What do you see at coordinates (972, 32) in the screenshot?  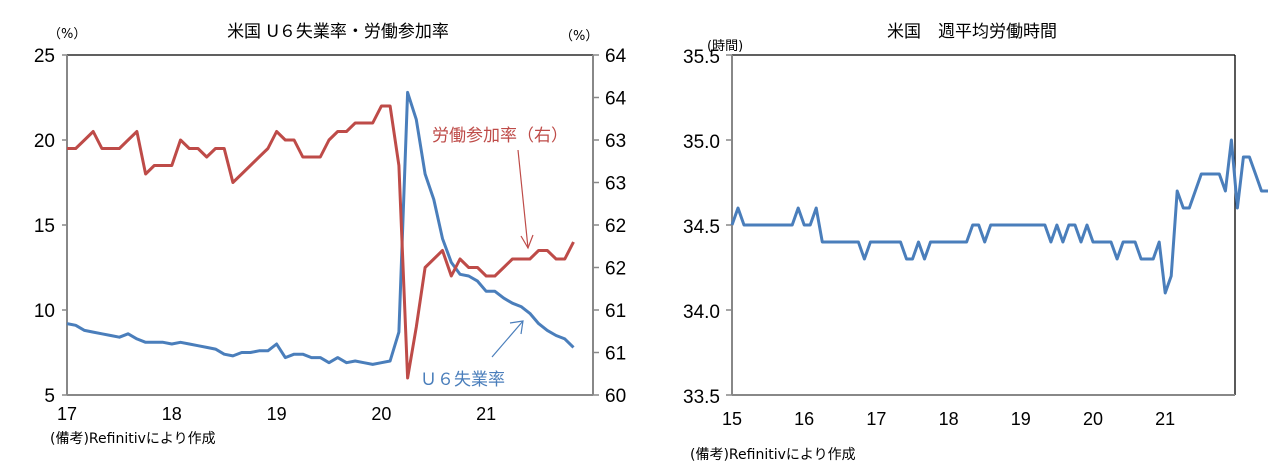 I see `chart-title: 米国 週平均労働時間` at bounding box center [972, 32].